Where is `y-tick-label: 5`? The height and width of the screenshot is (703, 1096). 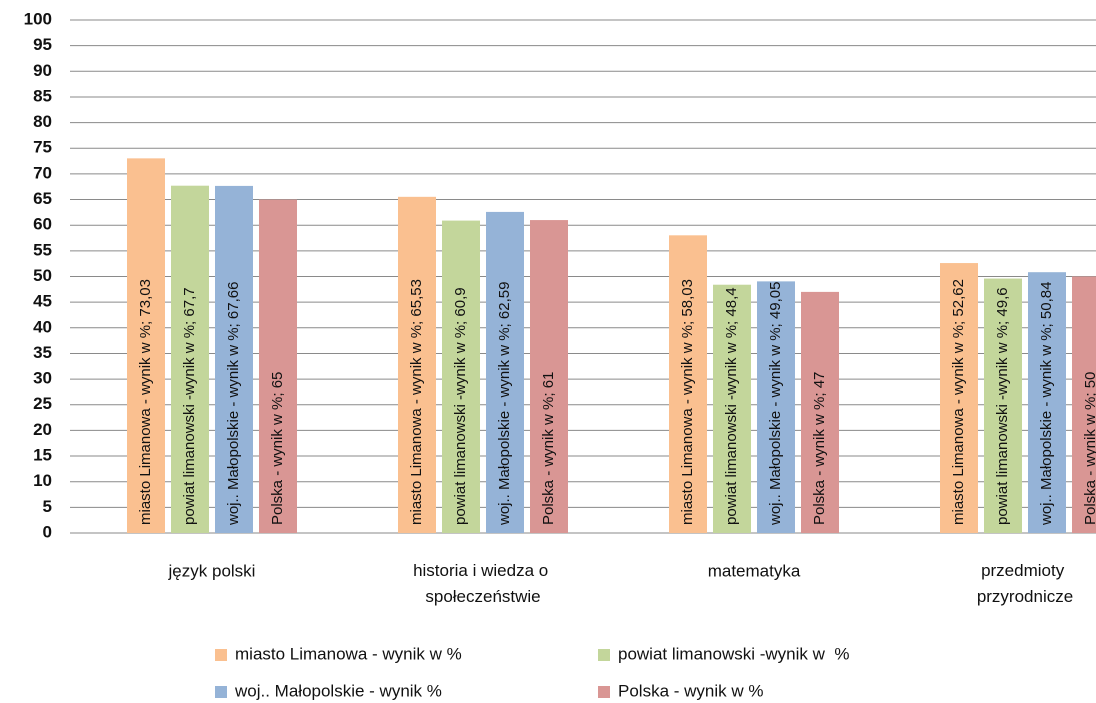 y-tick-label: 5 is located at coordinates (47, 506).